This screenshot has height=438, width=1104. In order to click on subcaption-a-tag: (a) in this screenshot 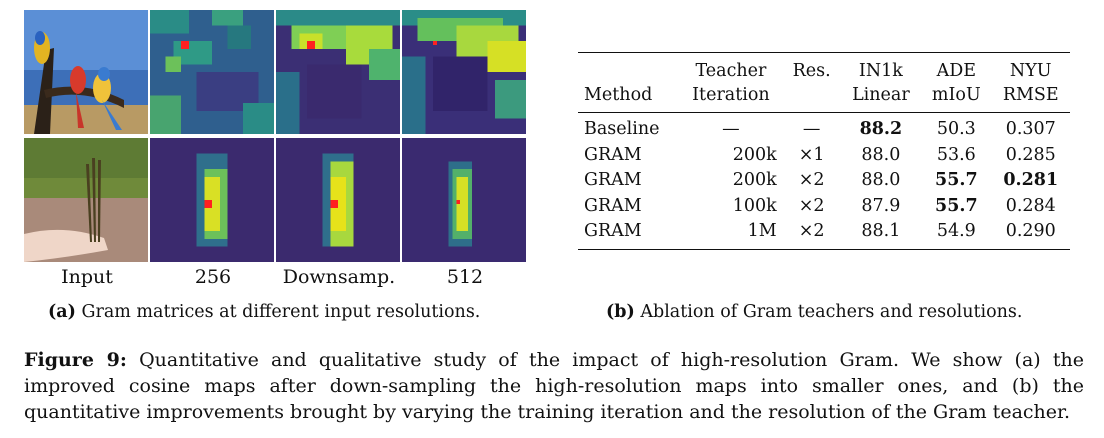, I will do `click(62, 312)`.